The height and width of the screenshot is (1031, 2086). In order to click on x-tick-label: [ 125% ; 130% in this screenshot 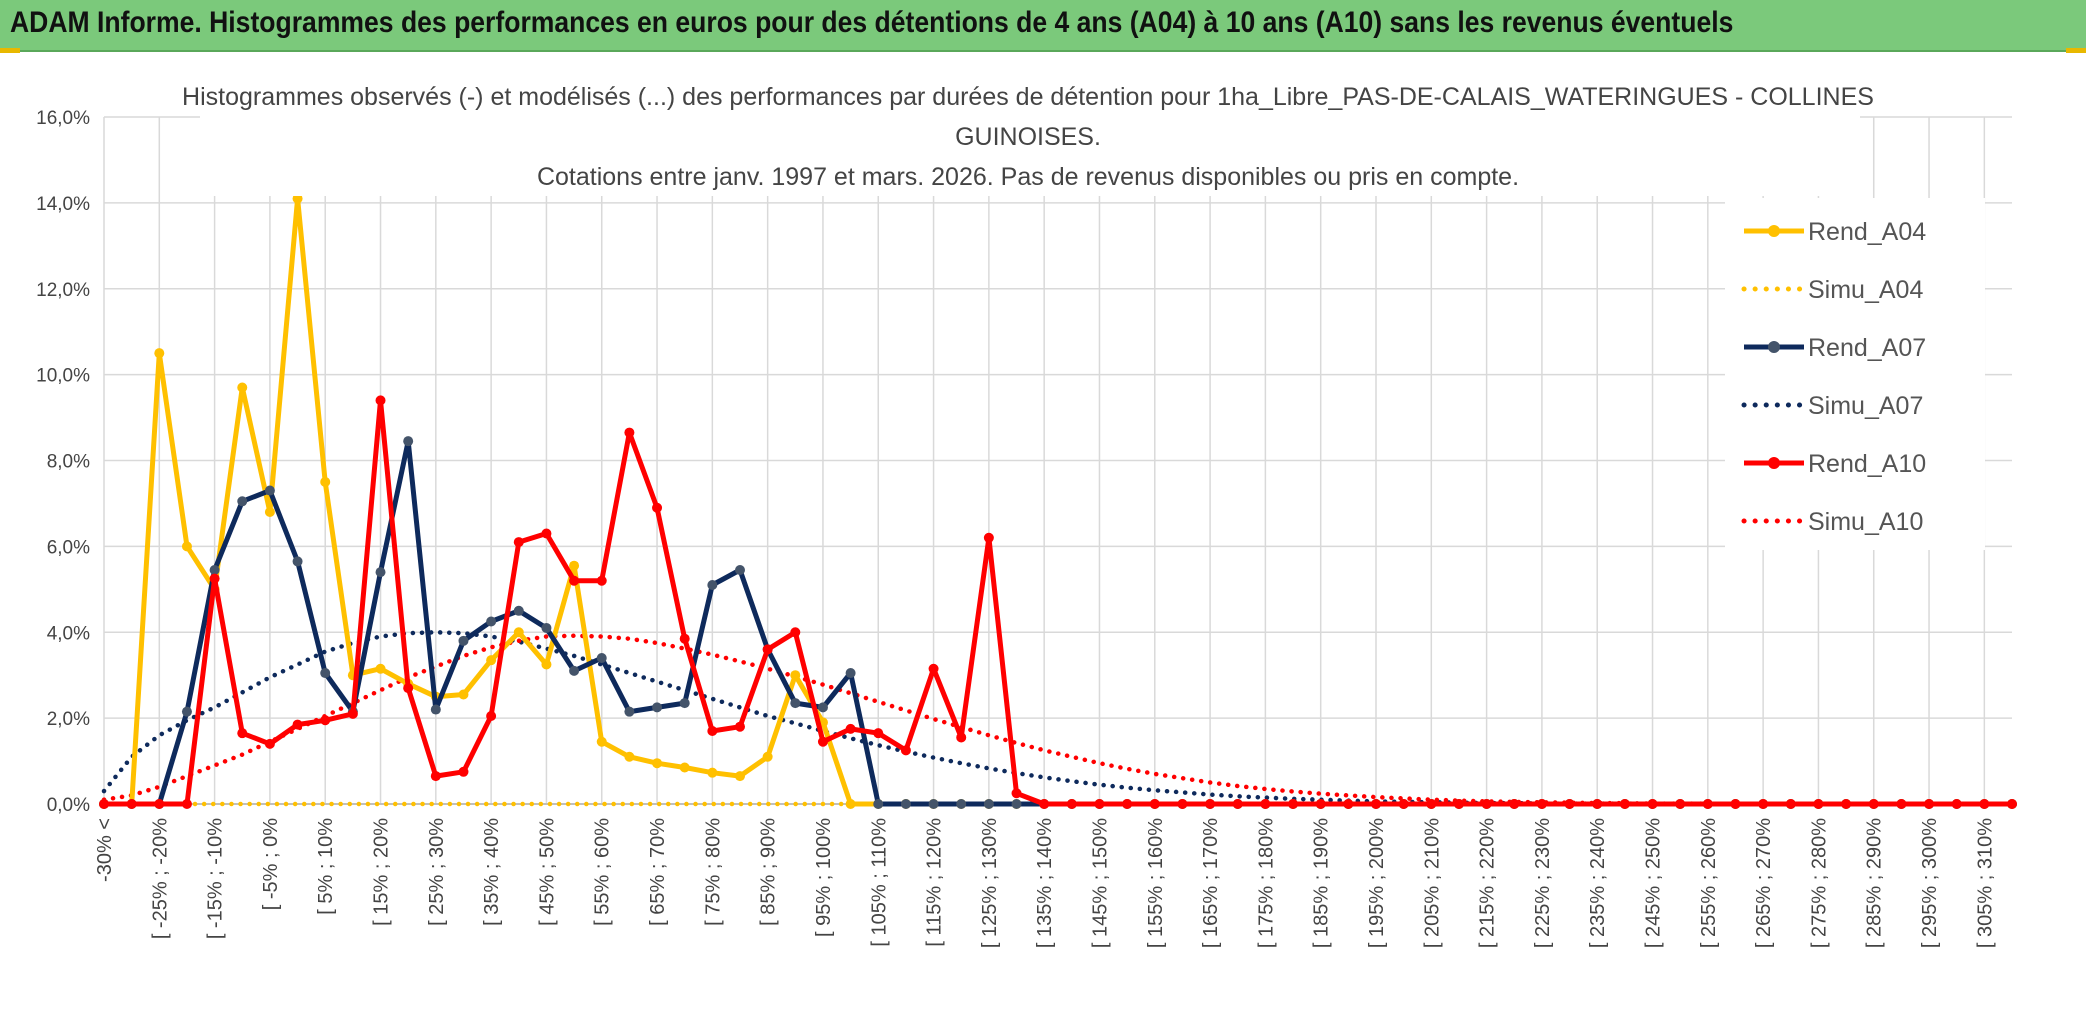, I will do `click(990, 883)`.